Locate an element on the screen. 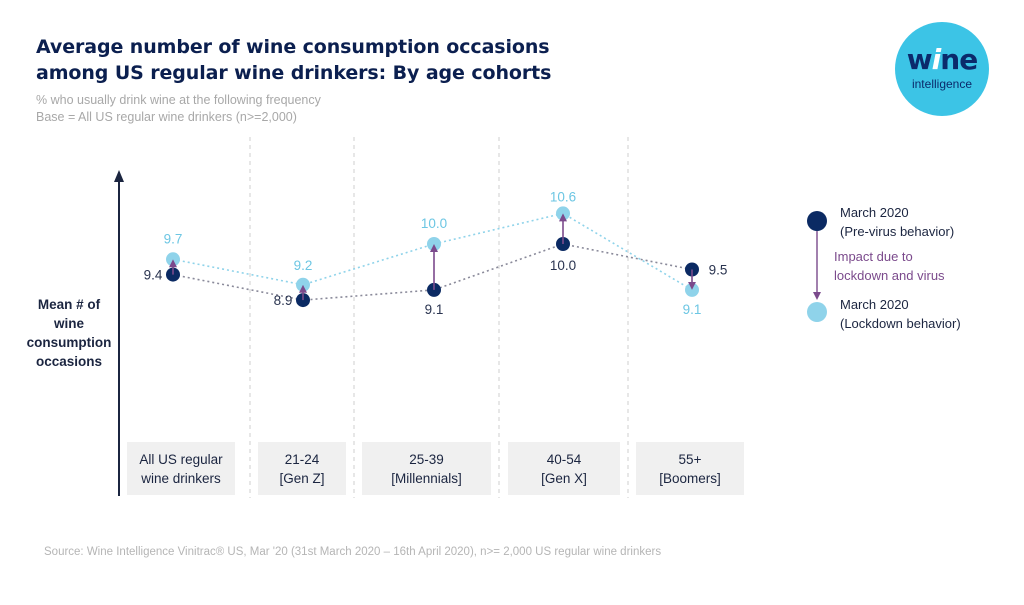 This screenshot has width=1024, height=605. x-category-label: 40-54 [Gen X] is located at coordinates (564, 468).